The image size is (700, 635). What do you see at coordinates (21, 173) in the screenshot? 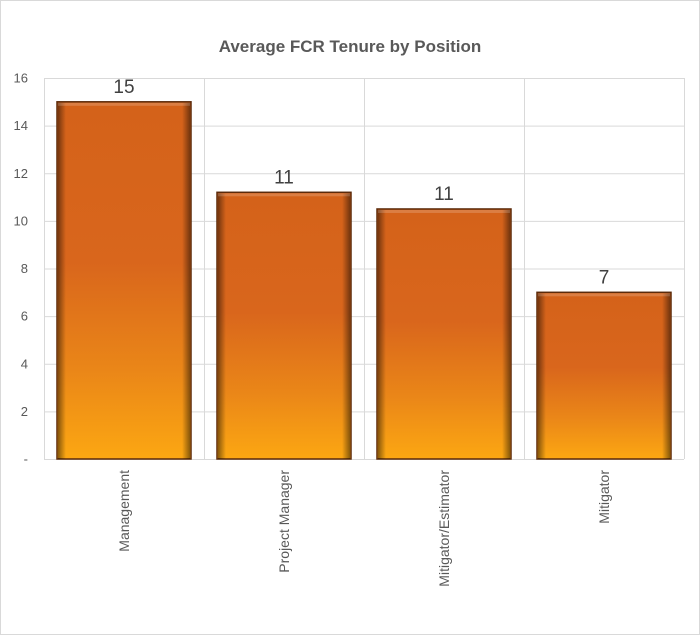
I see `y-tick-label: 12` at bounding box center [21, 173].